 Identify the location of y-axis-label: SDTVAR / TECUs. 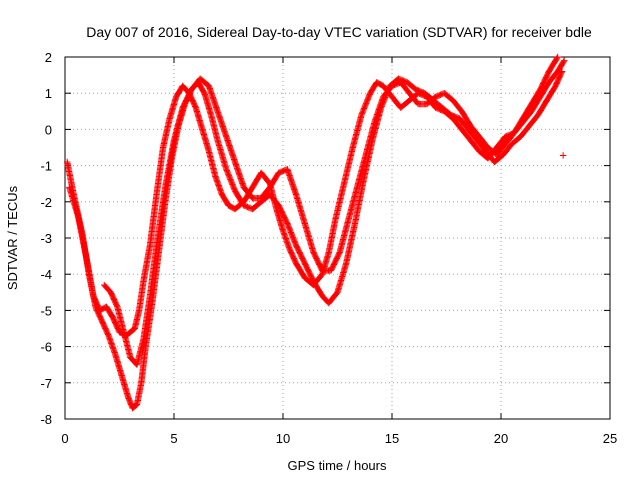
(12, 237).